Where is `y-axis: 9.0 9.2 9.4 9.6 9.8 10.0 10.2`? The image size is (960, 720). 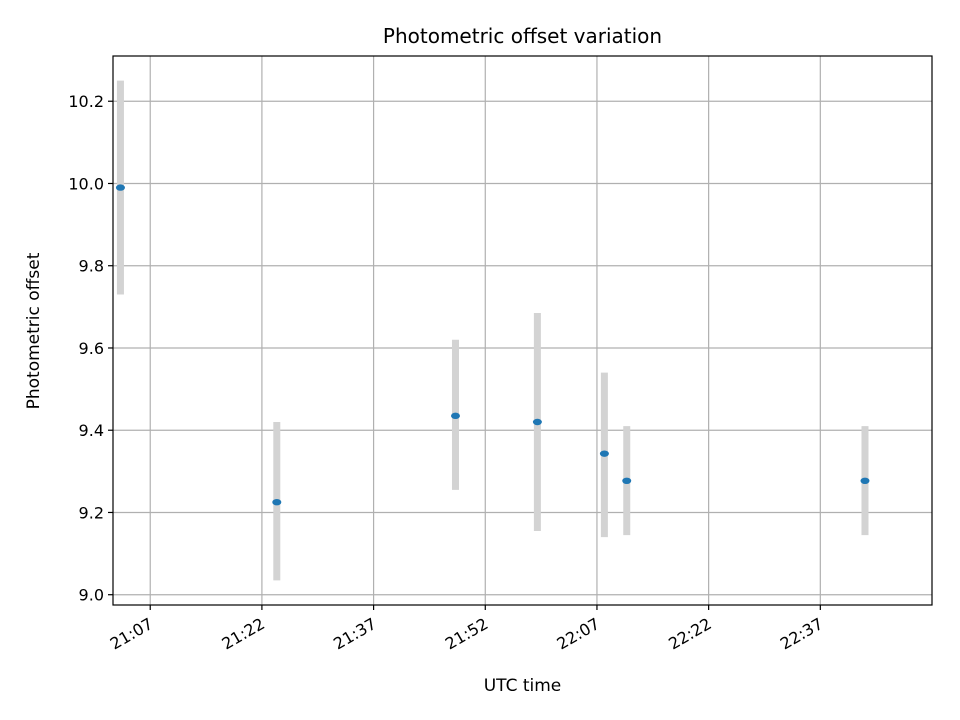
y-axis: 9.0 9.2 9.4 9.6 9.8 10.0 10.2 is located at coordinates (90, 348).